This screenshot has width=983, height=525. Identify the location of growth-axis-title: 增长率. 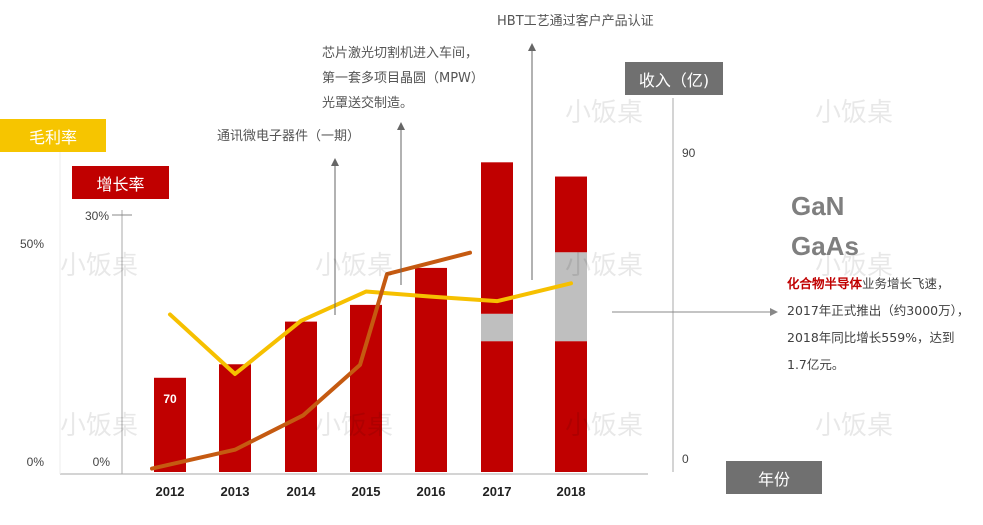
(120, 182).